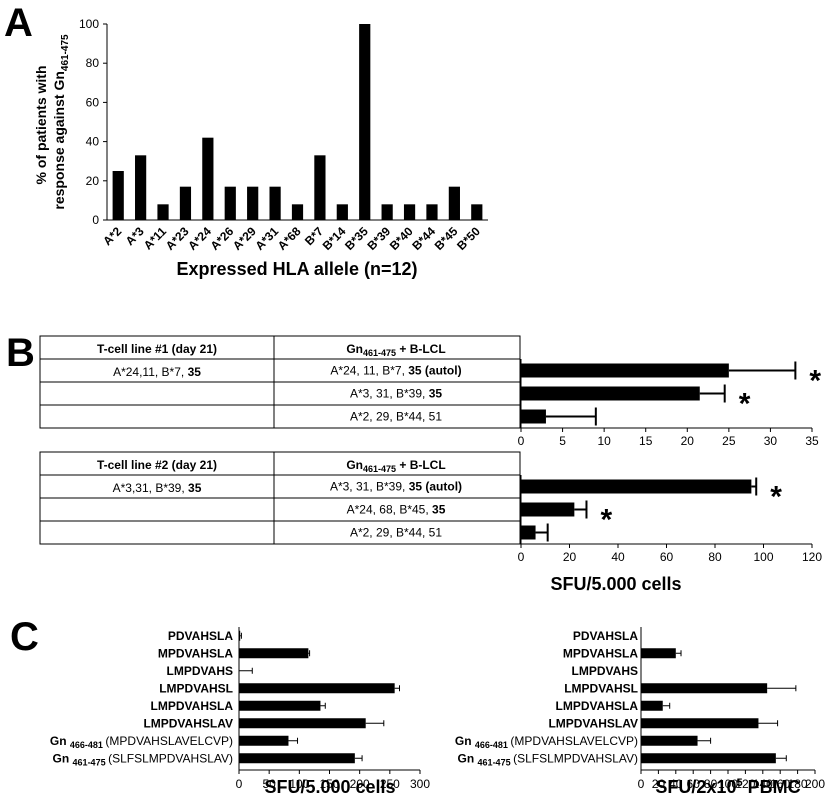  What do you see at coordinates (659, 784) in the screenshot?
I see `x-tick-label: 20` at bounding box center [659, 784].